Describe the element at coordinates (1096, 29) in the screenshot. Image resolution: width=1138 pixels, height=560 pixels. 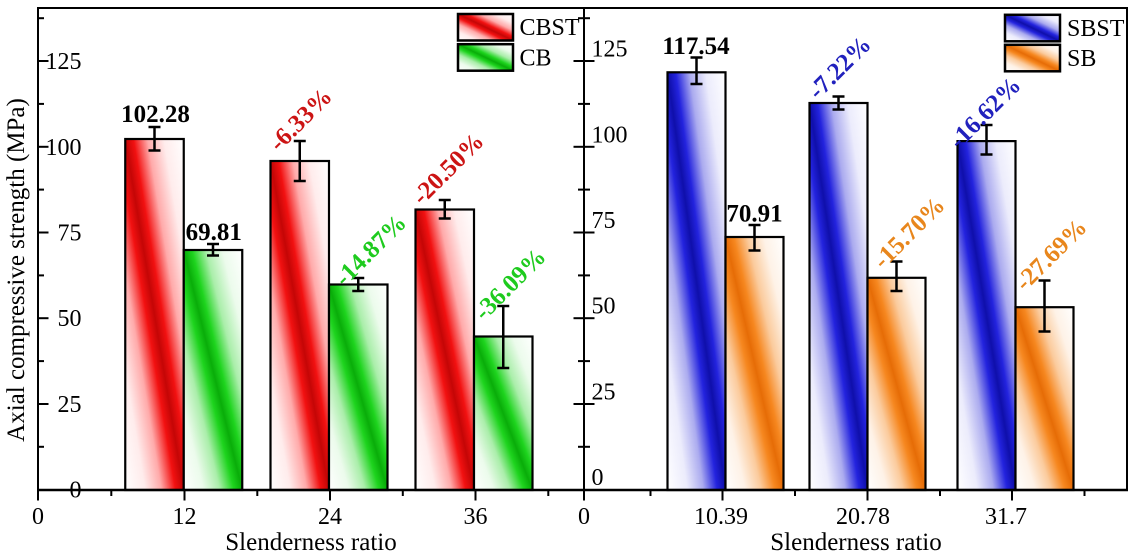
I see `svg-text: SBST` at that location.